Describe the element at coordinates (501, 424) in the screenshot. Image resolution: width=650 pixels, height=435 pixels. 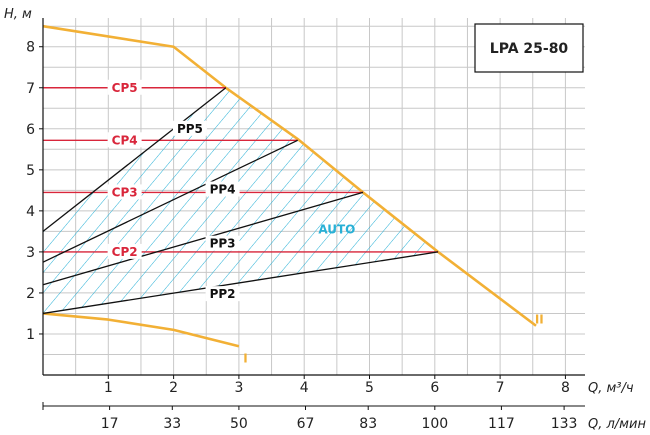
I see `x2-tick-label: 117` at that location.